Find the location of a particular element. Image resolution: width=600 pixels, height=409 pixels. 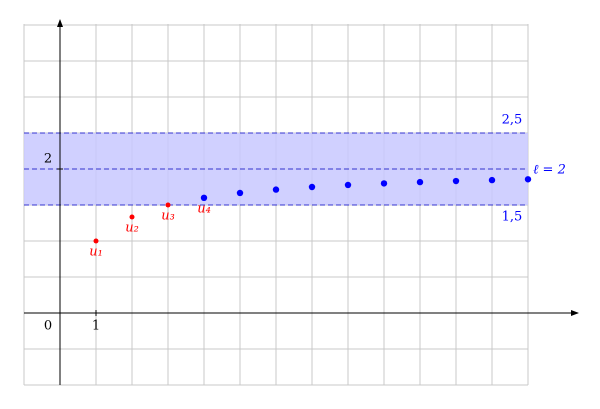

band-label: 2,5 is located at coordinates (512, 120).